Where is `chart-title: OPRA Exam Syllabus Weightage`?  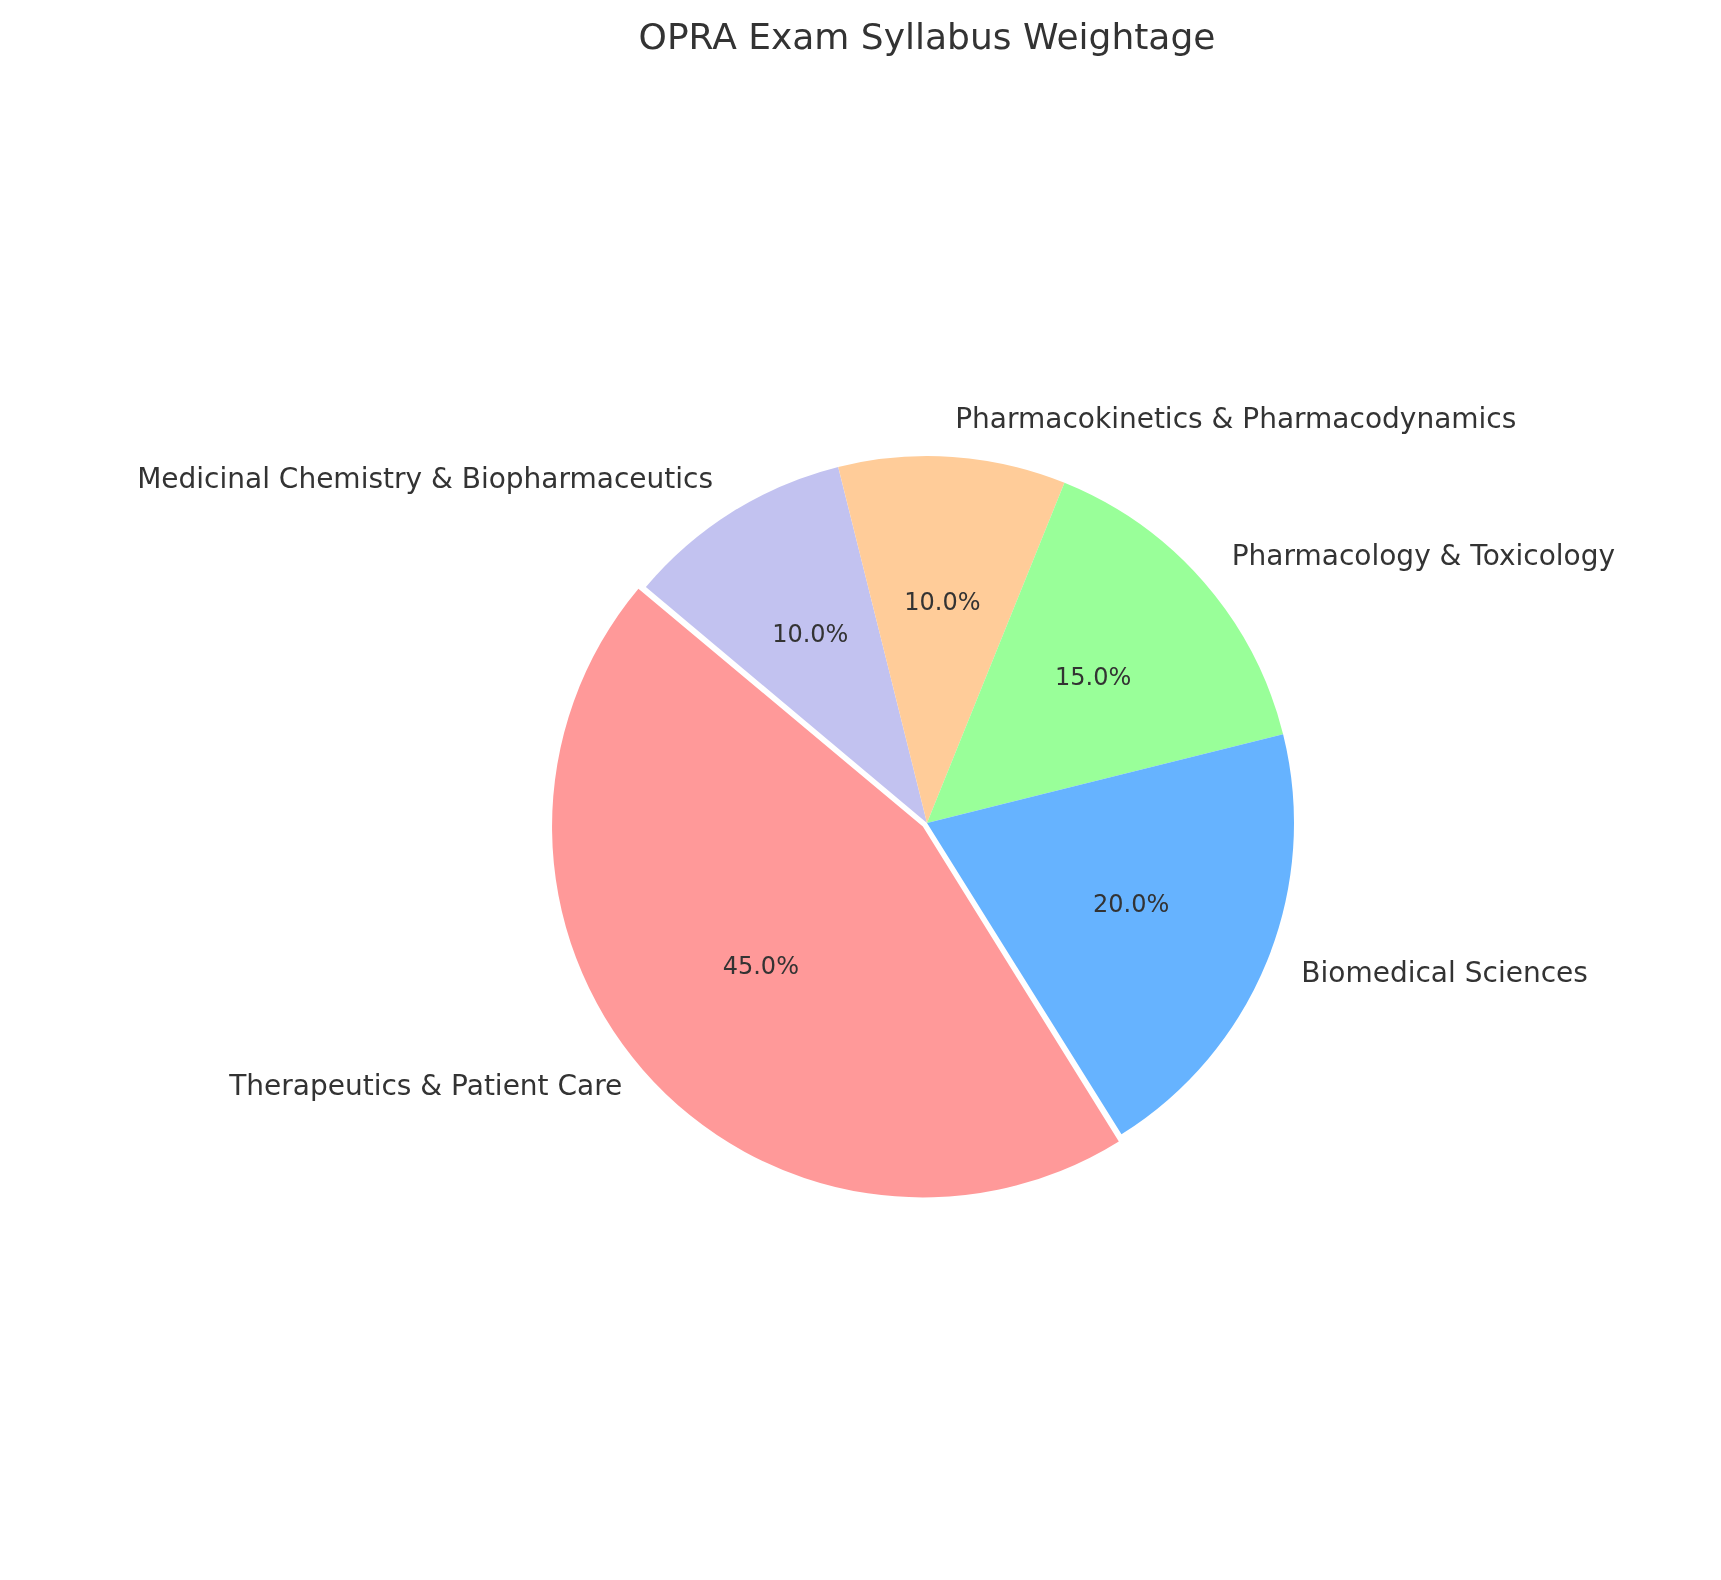
chart-title: OPRA Exam Syllabus Weightage is located at coordinates (927, 37).